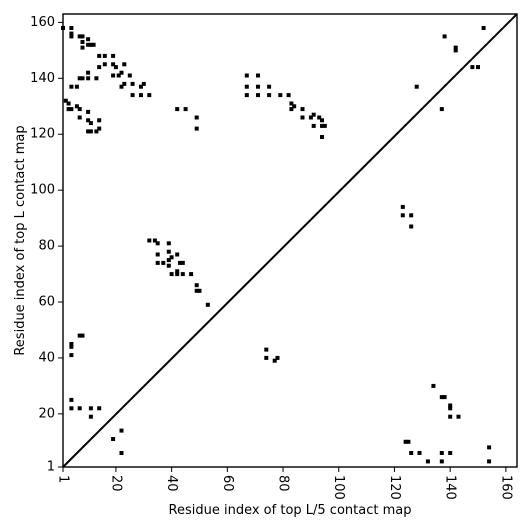 The height and width of the screenshot is (531, 531). What do you see at coordinates (20, 240) in the screenshot?
I see `y-axis-title: Residue index of top L contact map` at bounding box center [20, 240].